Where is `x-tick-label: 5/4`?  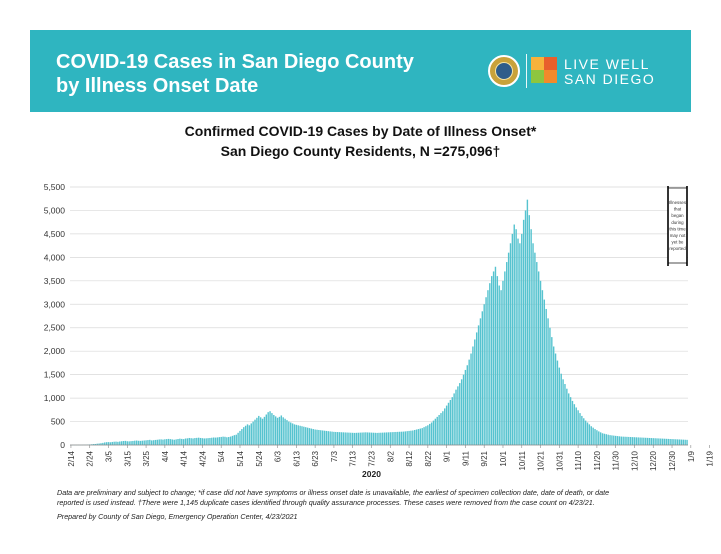
x-tick-label: 5/4 is located at coordinates (221, 456).